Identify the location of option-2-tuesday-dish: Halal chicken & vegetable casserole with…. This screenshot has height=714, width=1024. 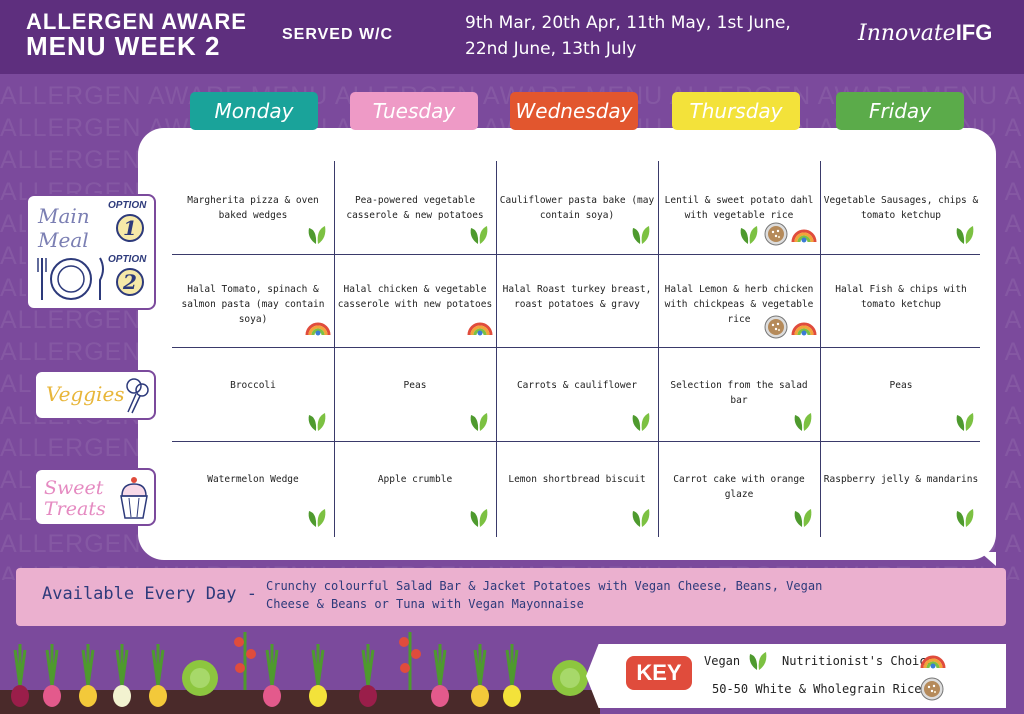
(415, 297).